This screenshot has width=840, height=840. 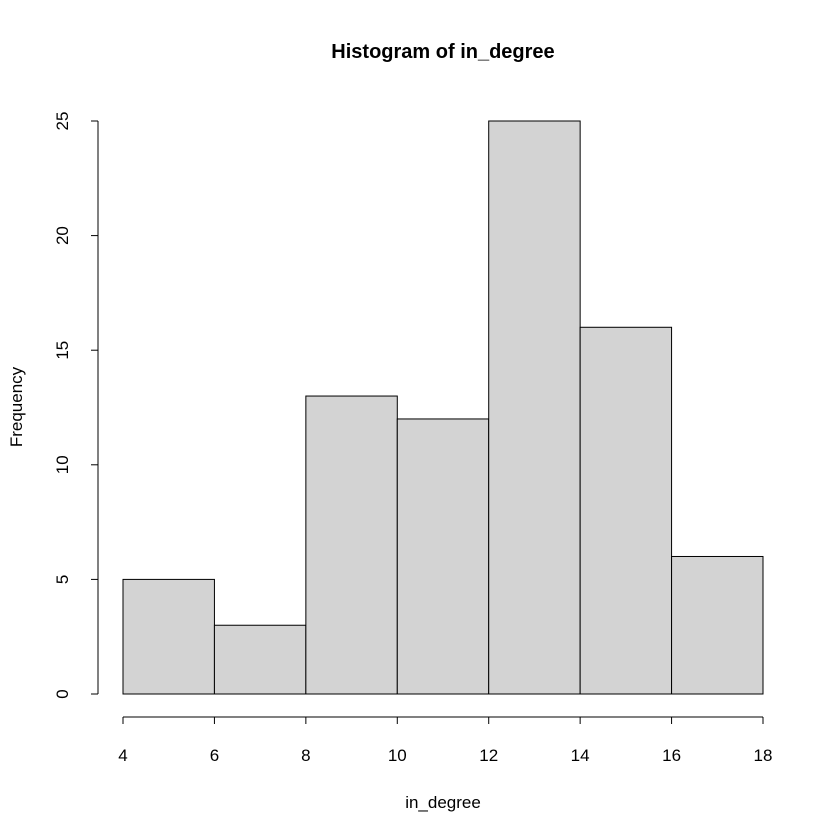 I want to click on x-axis: 4 6 8 10 12 14 16 18, so click(x=445, y=740).